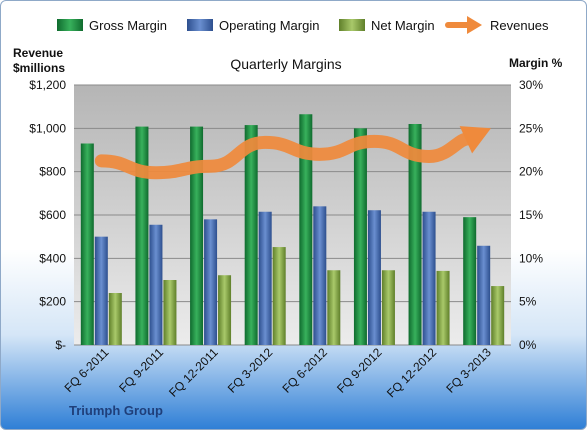  I want to click on y-left-tick-label: $1,200, so click(47, 85).